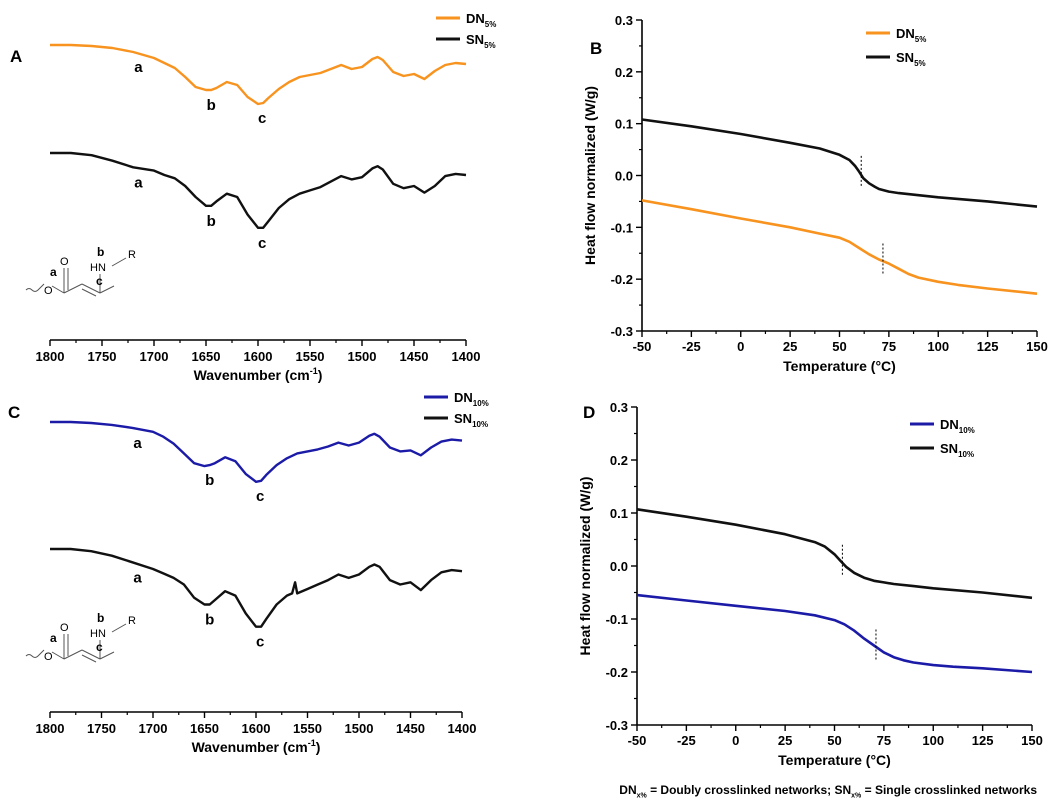  I want to click on panel-letter-c: C, so click(14, 412).